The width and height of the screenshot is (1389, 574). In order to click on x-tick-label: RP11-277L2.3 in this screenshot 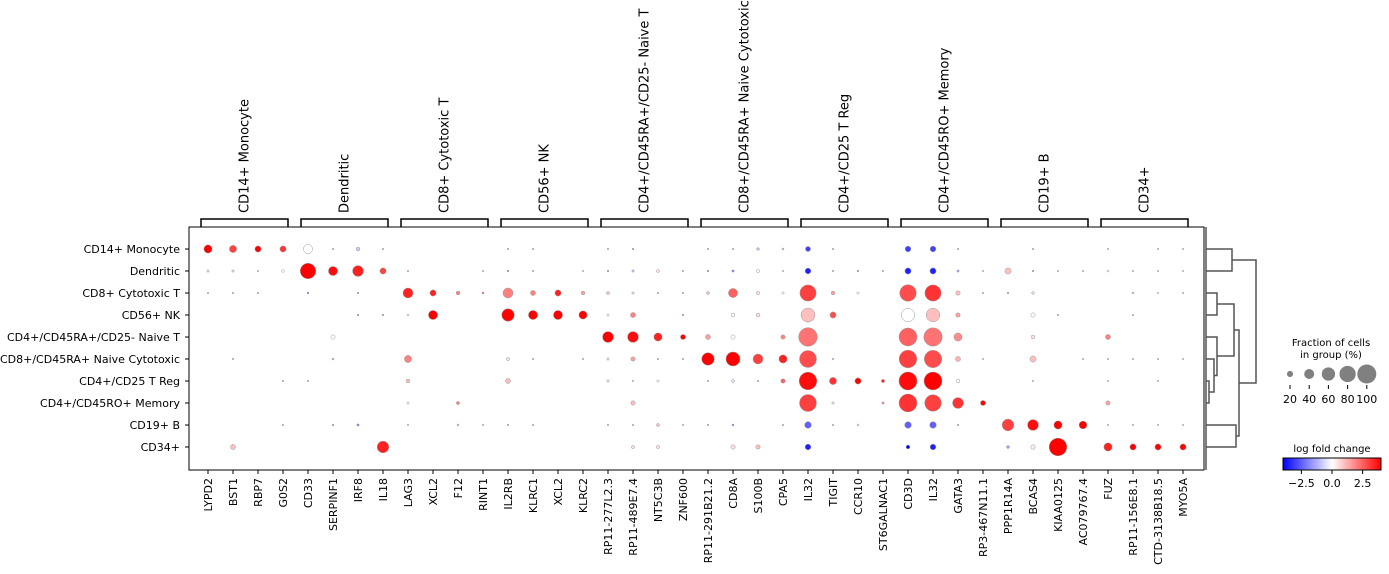, I will do `click(608, 516)`.